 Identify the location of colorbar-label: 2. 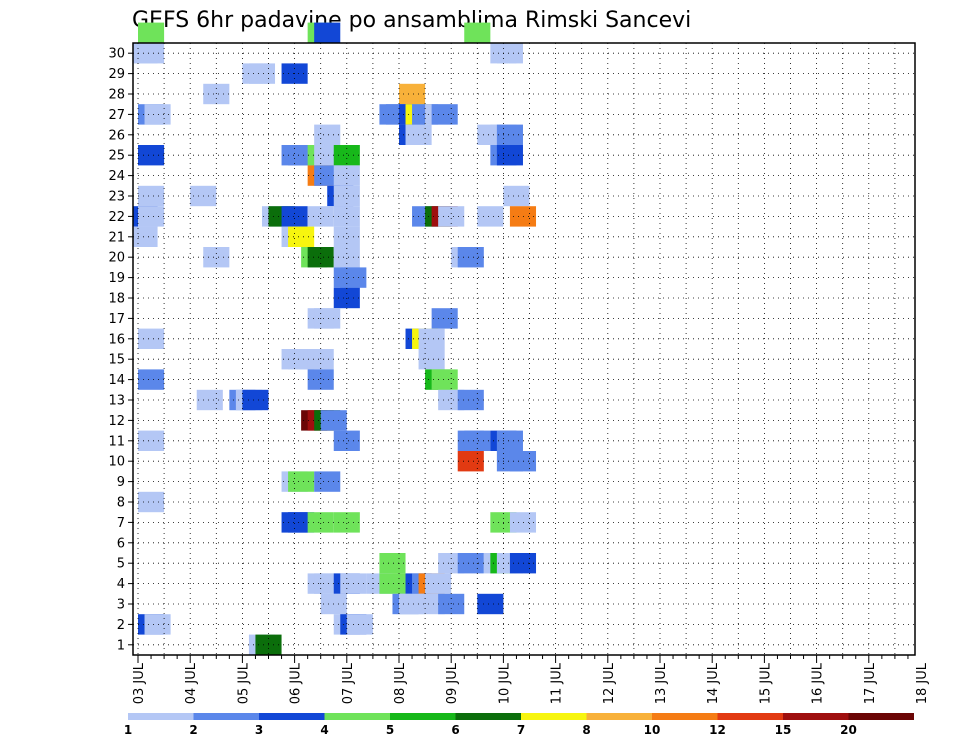
(193, 730).